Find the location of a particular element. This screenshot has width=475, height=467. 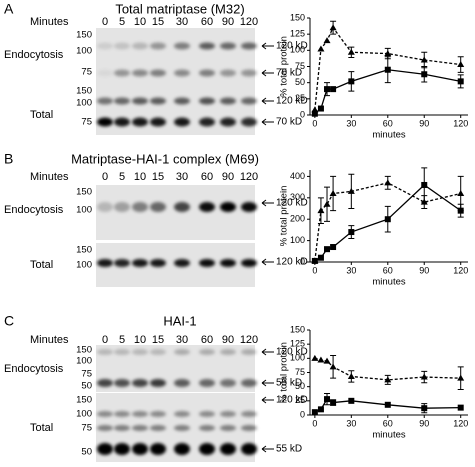

y-tick-label: 0 is located at coordinates (302, 414).